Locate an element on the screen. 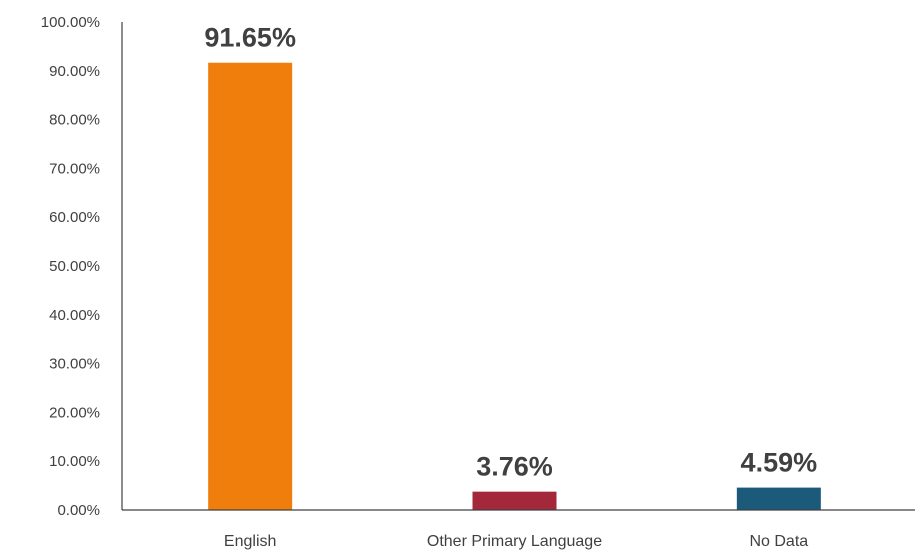  y-tick-label: 10.00% is located at coordinates (74, 461).